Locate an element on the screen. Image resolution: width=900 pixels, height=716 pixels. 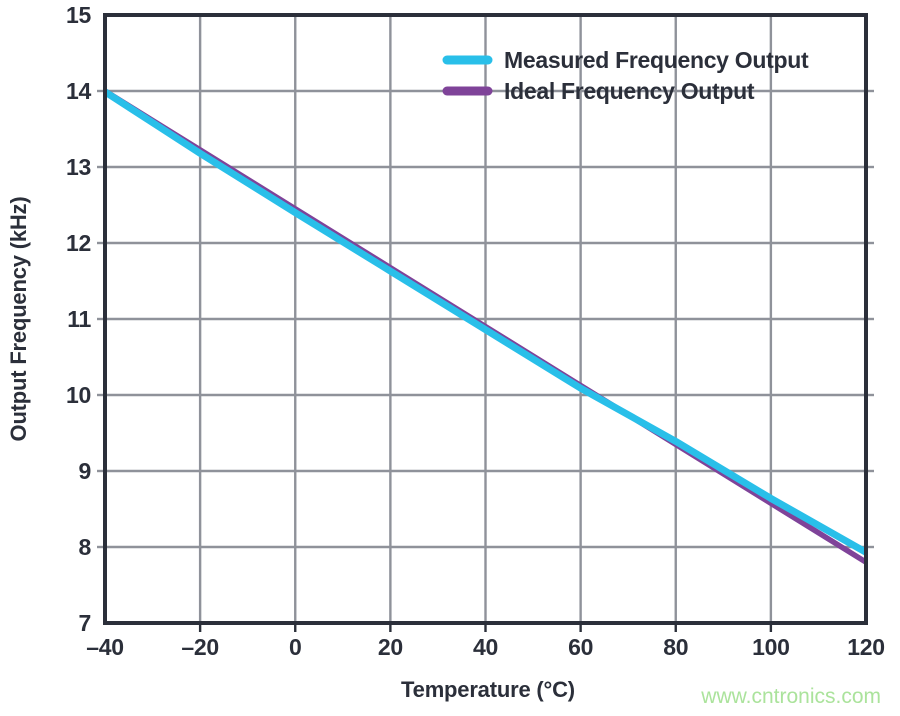
y-tick-labels: 7 8 9 10 11 12 13 14 15 is located at coordinates (79, 319).